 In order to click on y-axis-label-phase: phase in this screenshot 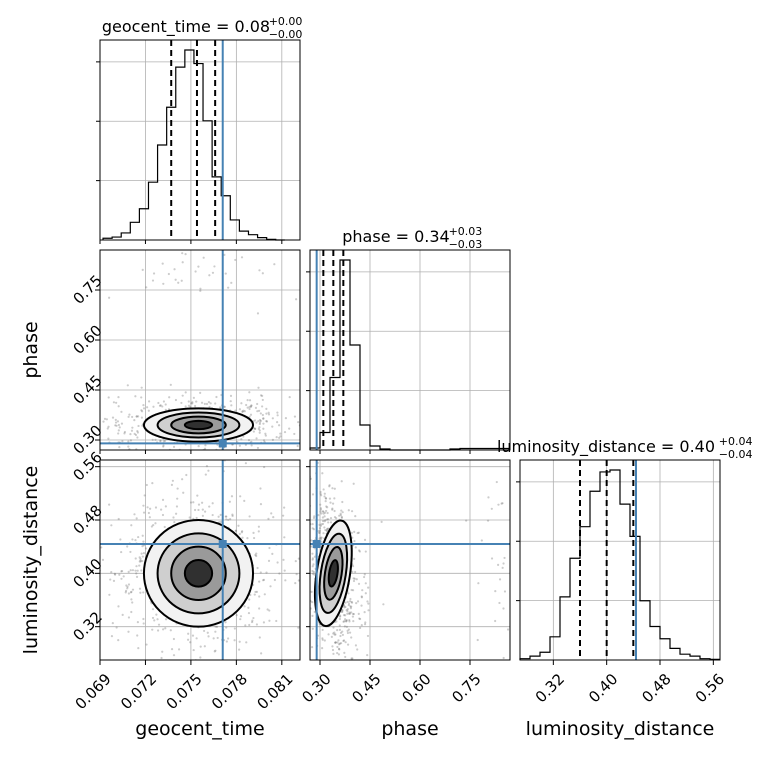, I will do `click(31, 349)`.